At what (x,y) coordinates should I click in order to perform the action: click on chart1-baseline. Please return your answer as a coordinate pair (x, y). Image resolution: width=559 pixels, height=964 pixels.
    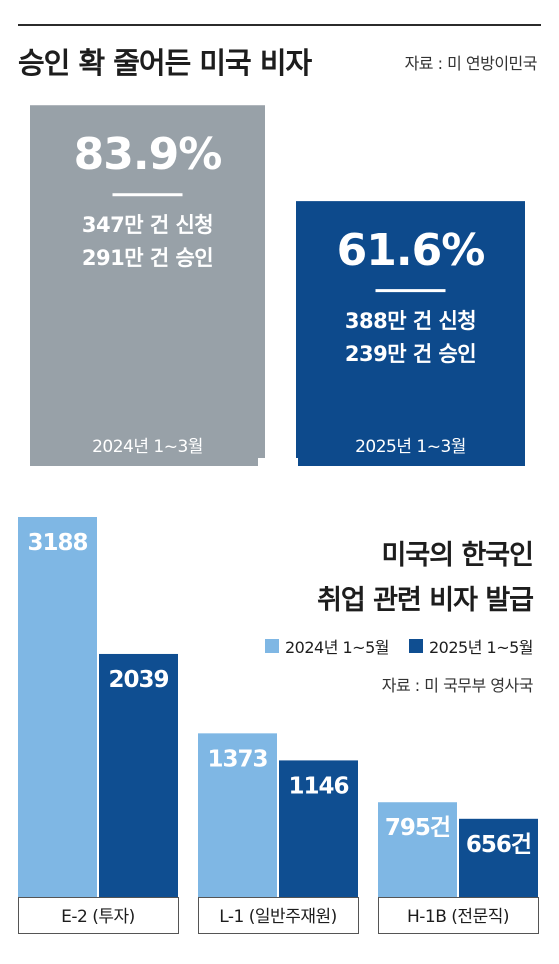
    Looking at the image, I should click on (279, 467).